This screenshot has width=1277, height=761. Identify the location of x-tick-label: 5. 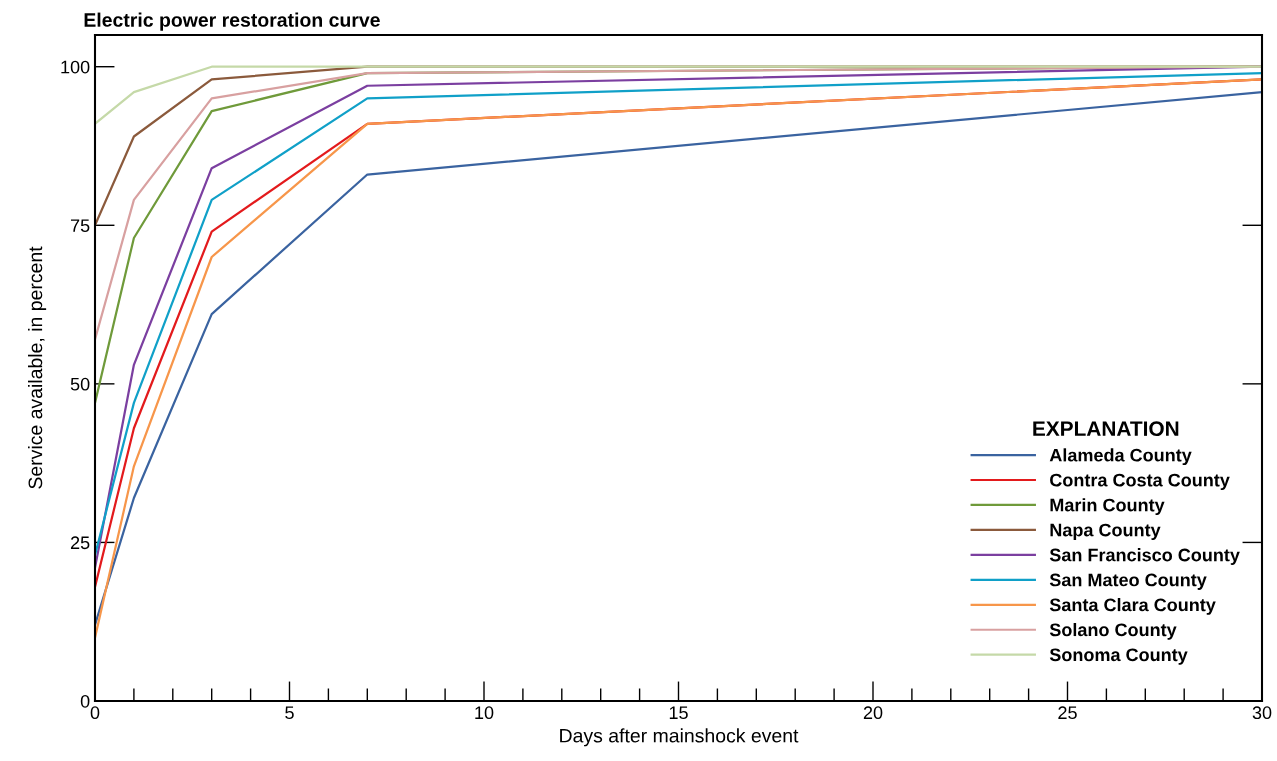
(289, 713).